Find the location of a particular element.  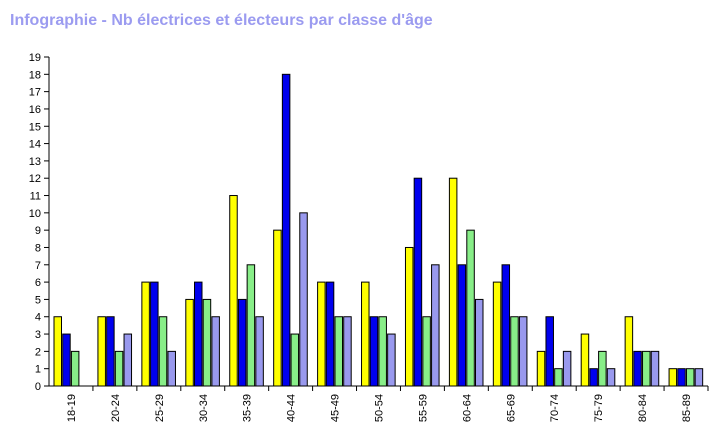

x-tick-label: 25-29 is located at coordinates (160, 408).